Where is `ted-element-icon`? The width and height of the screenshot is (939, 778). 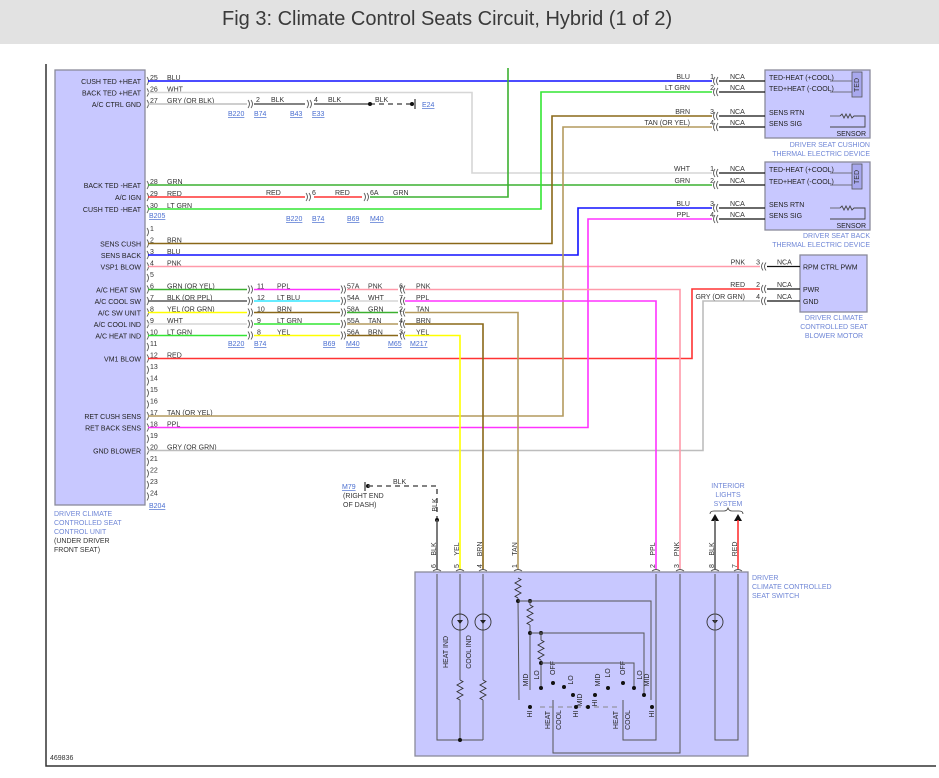
ted-element-icon is located at coordinates (857, 84).